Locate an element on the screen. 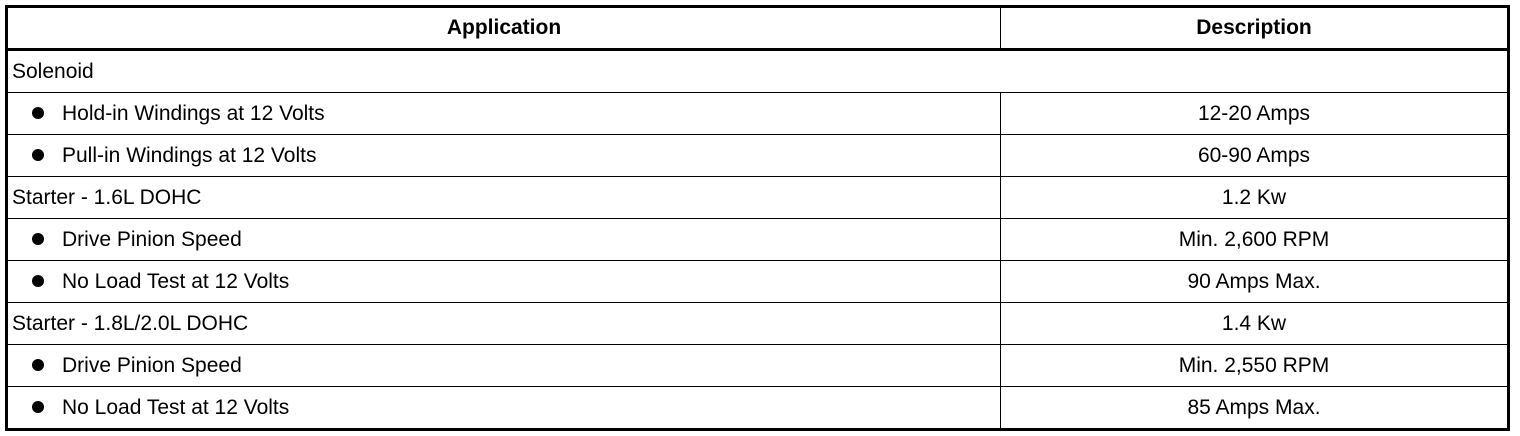 This screenshot has width=1520, height=436. application-text: Solenoid is located at coordinates (53, 71).